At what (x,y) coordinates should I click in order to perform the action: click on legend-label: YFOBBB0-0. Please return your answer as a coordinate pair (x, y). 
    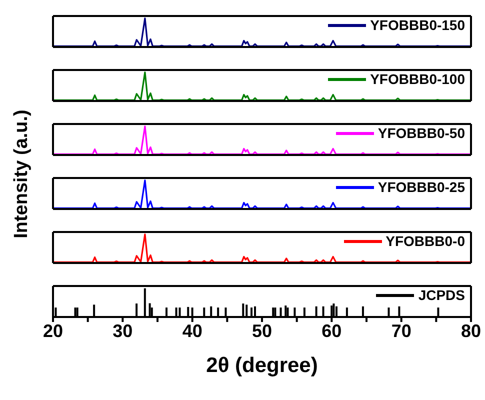
    Looking at the image, I should click on (425, 241).